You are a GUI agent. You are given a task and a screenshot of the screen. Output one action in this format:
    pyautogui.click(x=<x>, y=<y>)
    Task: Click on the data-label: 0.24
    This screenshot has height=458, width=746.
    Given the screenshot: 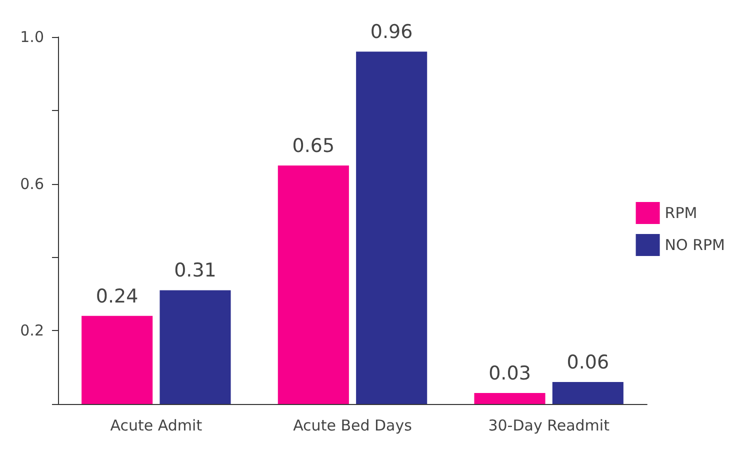 What is the action you would take?
    pyautogui.click(x=117, y=296)
    